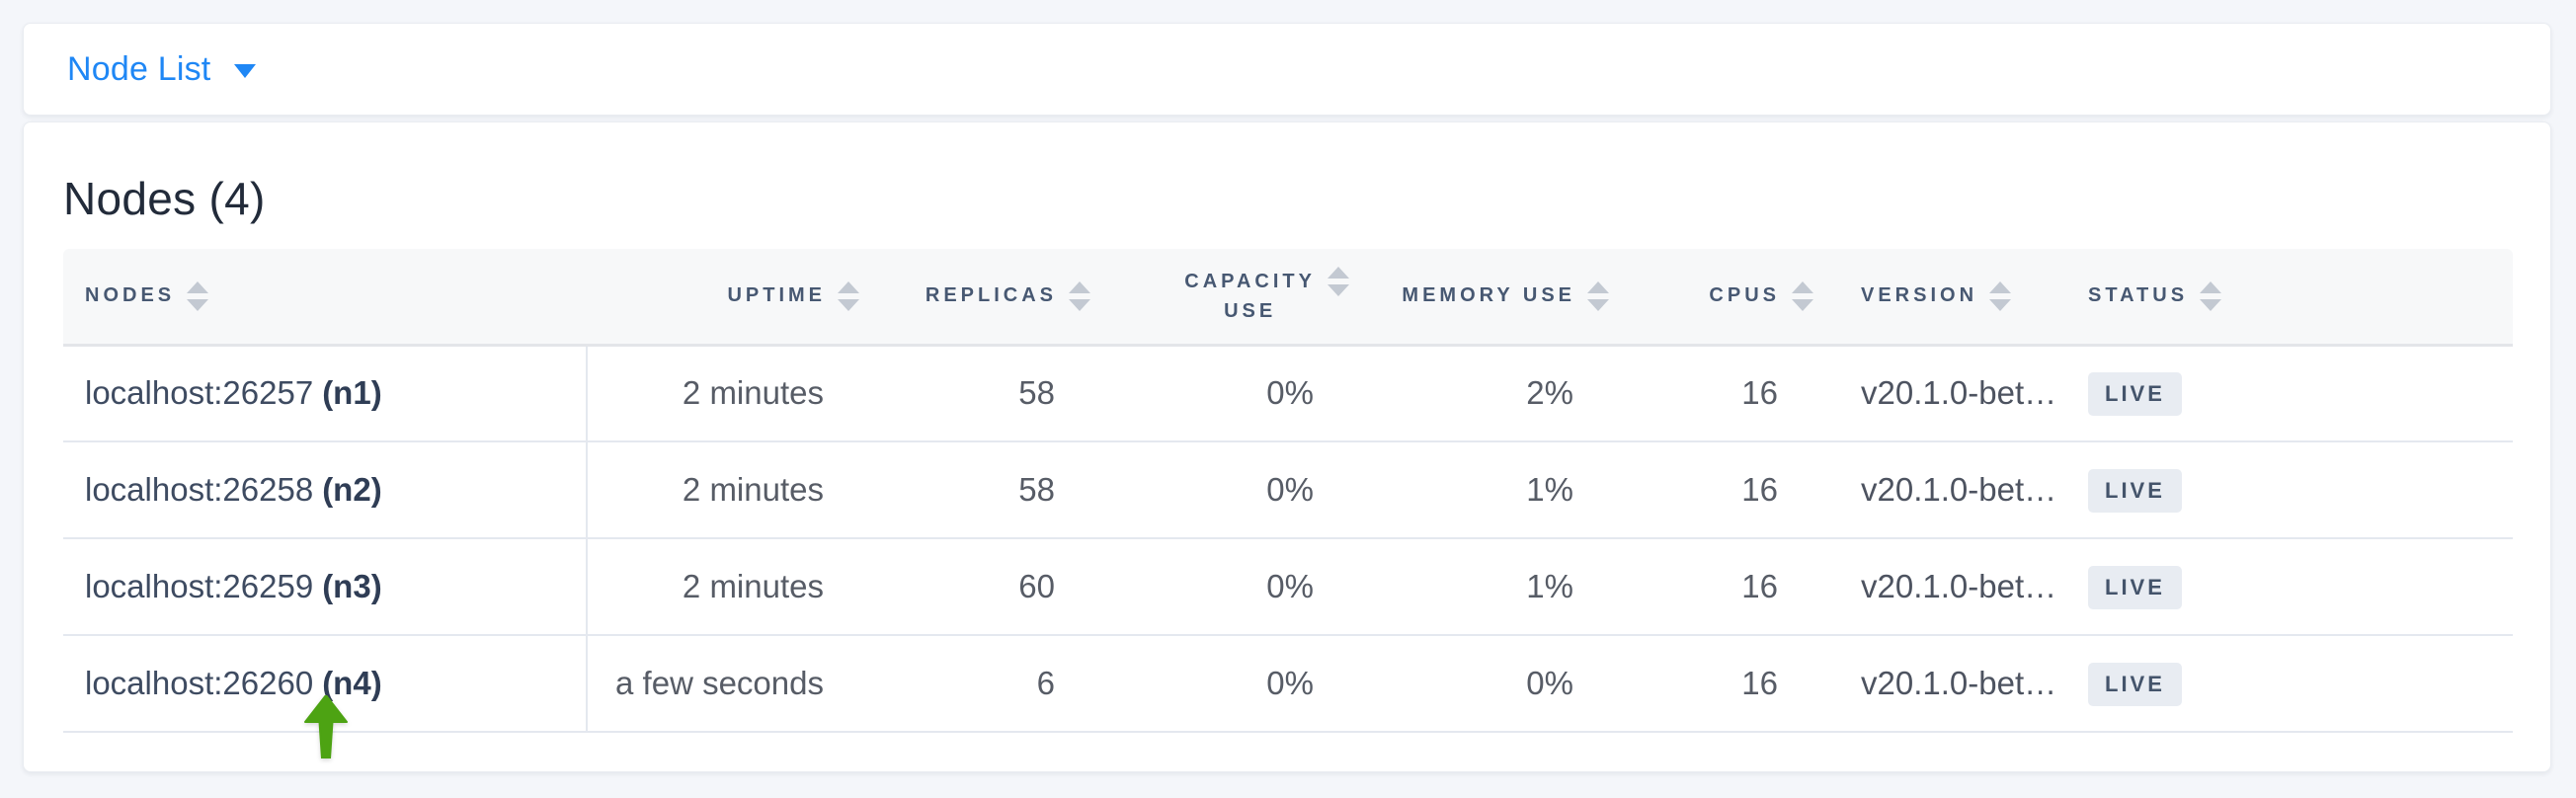  Describe the element at coordinates (735, 298) in the screenshot. I see `column-header-uptime: UPTIME` at that location.